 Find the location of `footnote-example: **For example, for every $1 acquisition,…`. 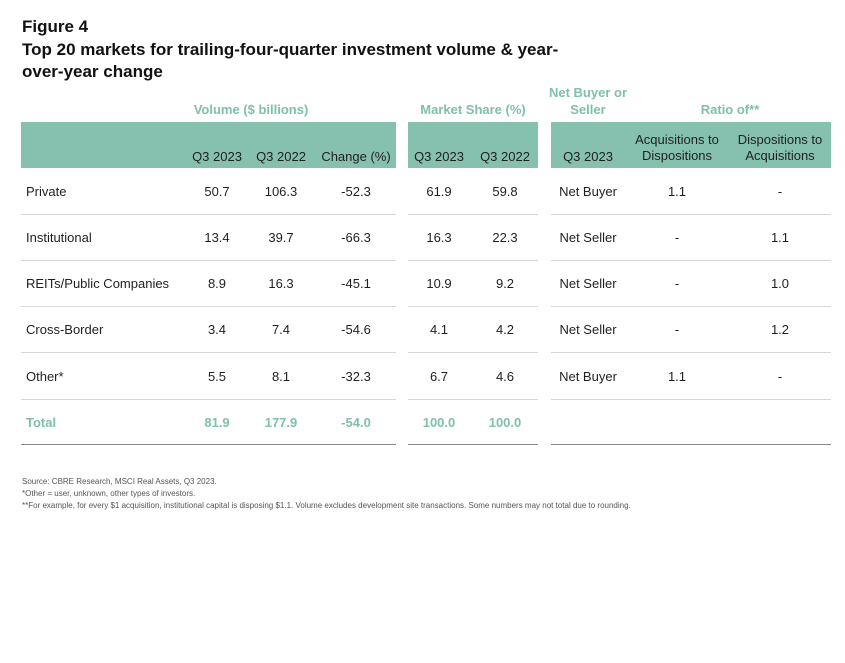

footnote-example: **For example, for every $1 acquisition,… is located at coordinates (326, 505).